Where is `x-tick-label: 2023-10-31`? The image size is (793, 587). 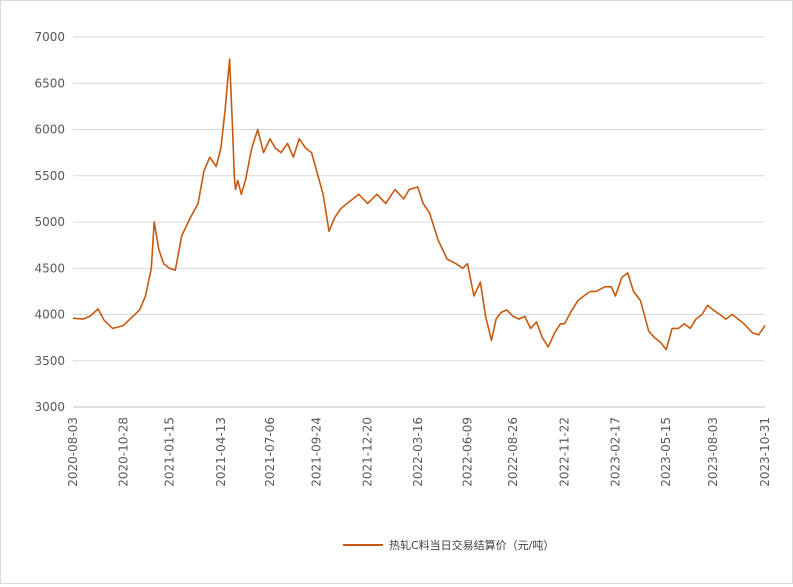 x-tick-label: 2023-10-31 is located at coordinates (765, 452).